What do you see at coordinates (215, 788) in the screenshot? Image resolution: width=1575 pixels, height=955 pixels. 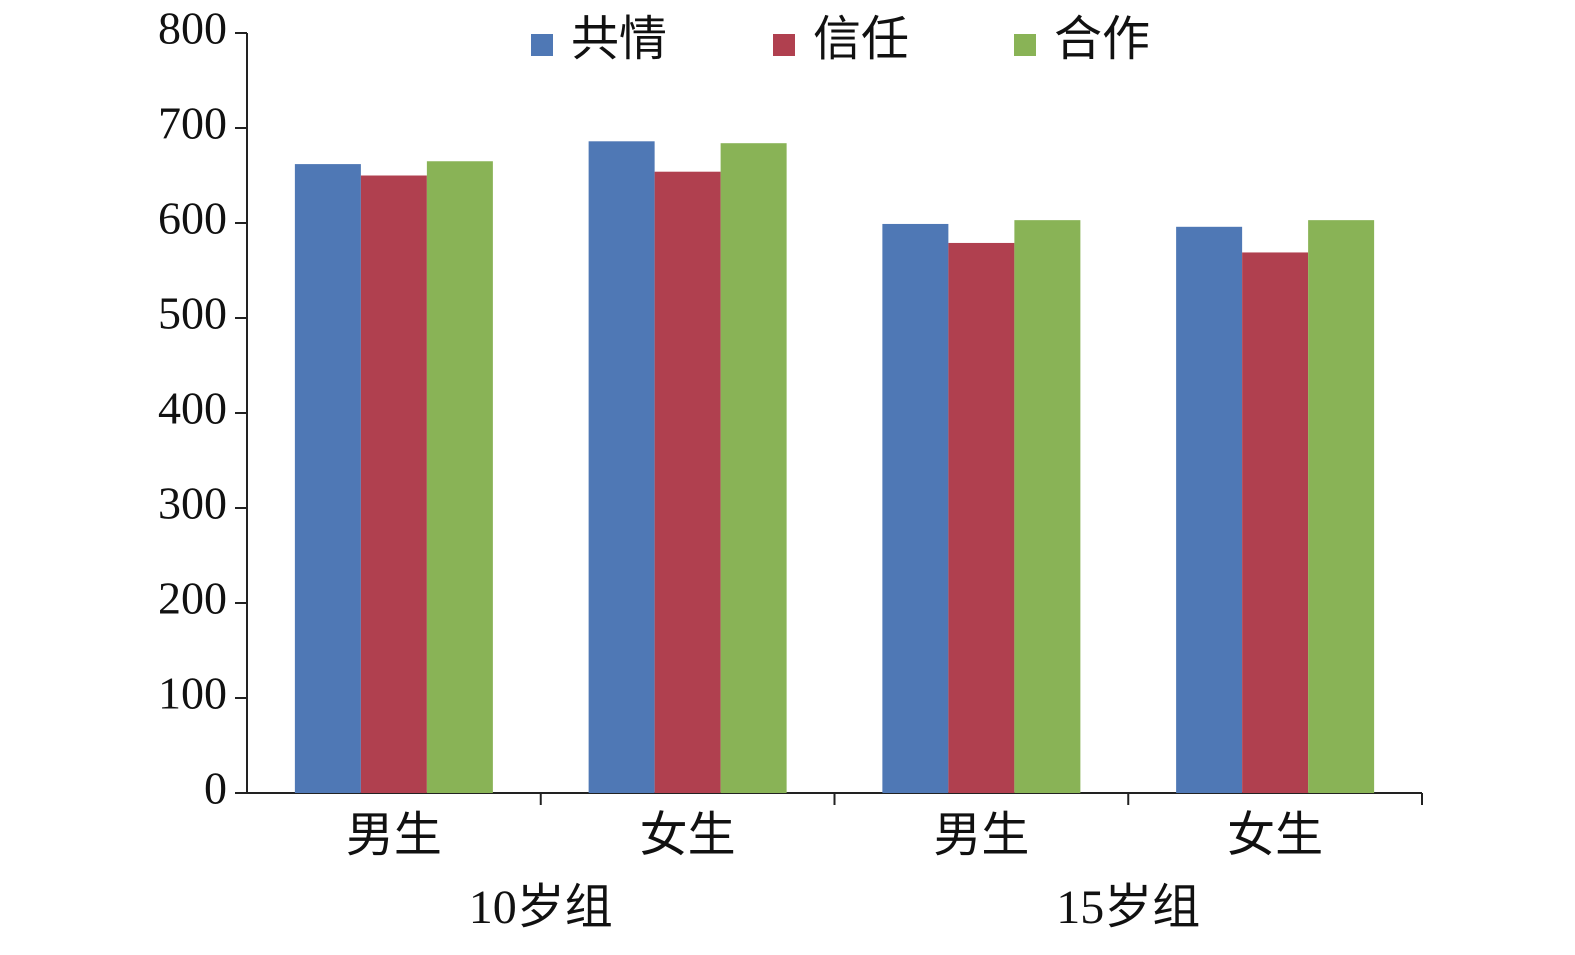 I see `y-tick-label: 0` at bounding box center [215, 788].